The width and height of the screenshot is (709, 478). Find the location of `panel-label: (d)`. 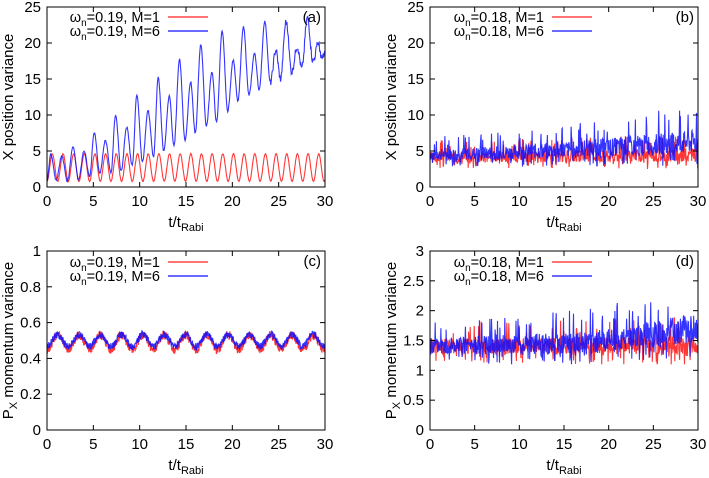

panel-label: (d) is located at coordinates (685, 261).